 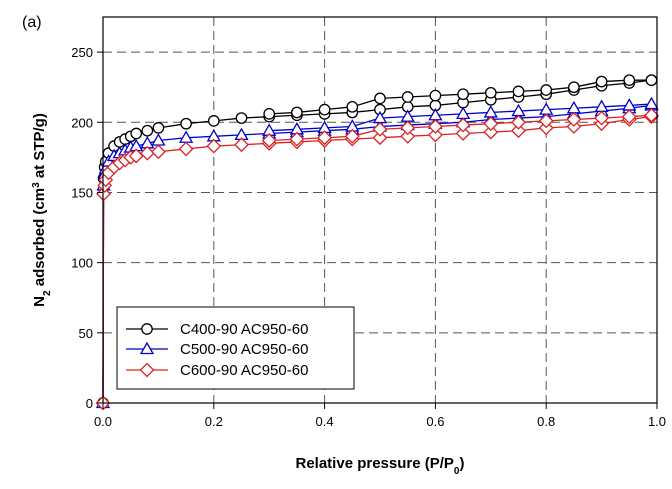 What do you see at coordinates (86, 333) in the screenshot?
I see `y-tick-label: 50` at bounding box center [86, 333].